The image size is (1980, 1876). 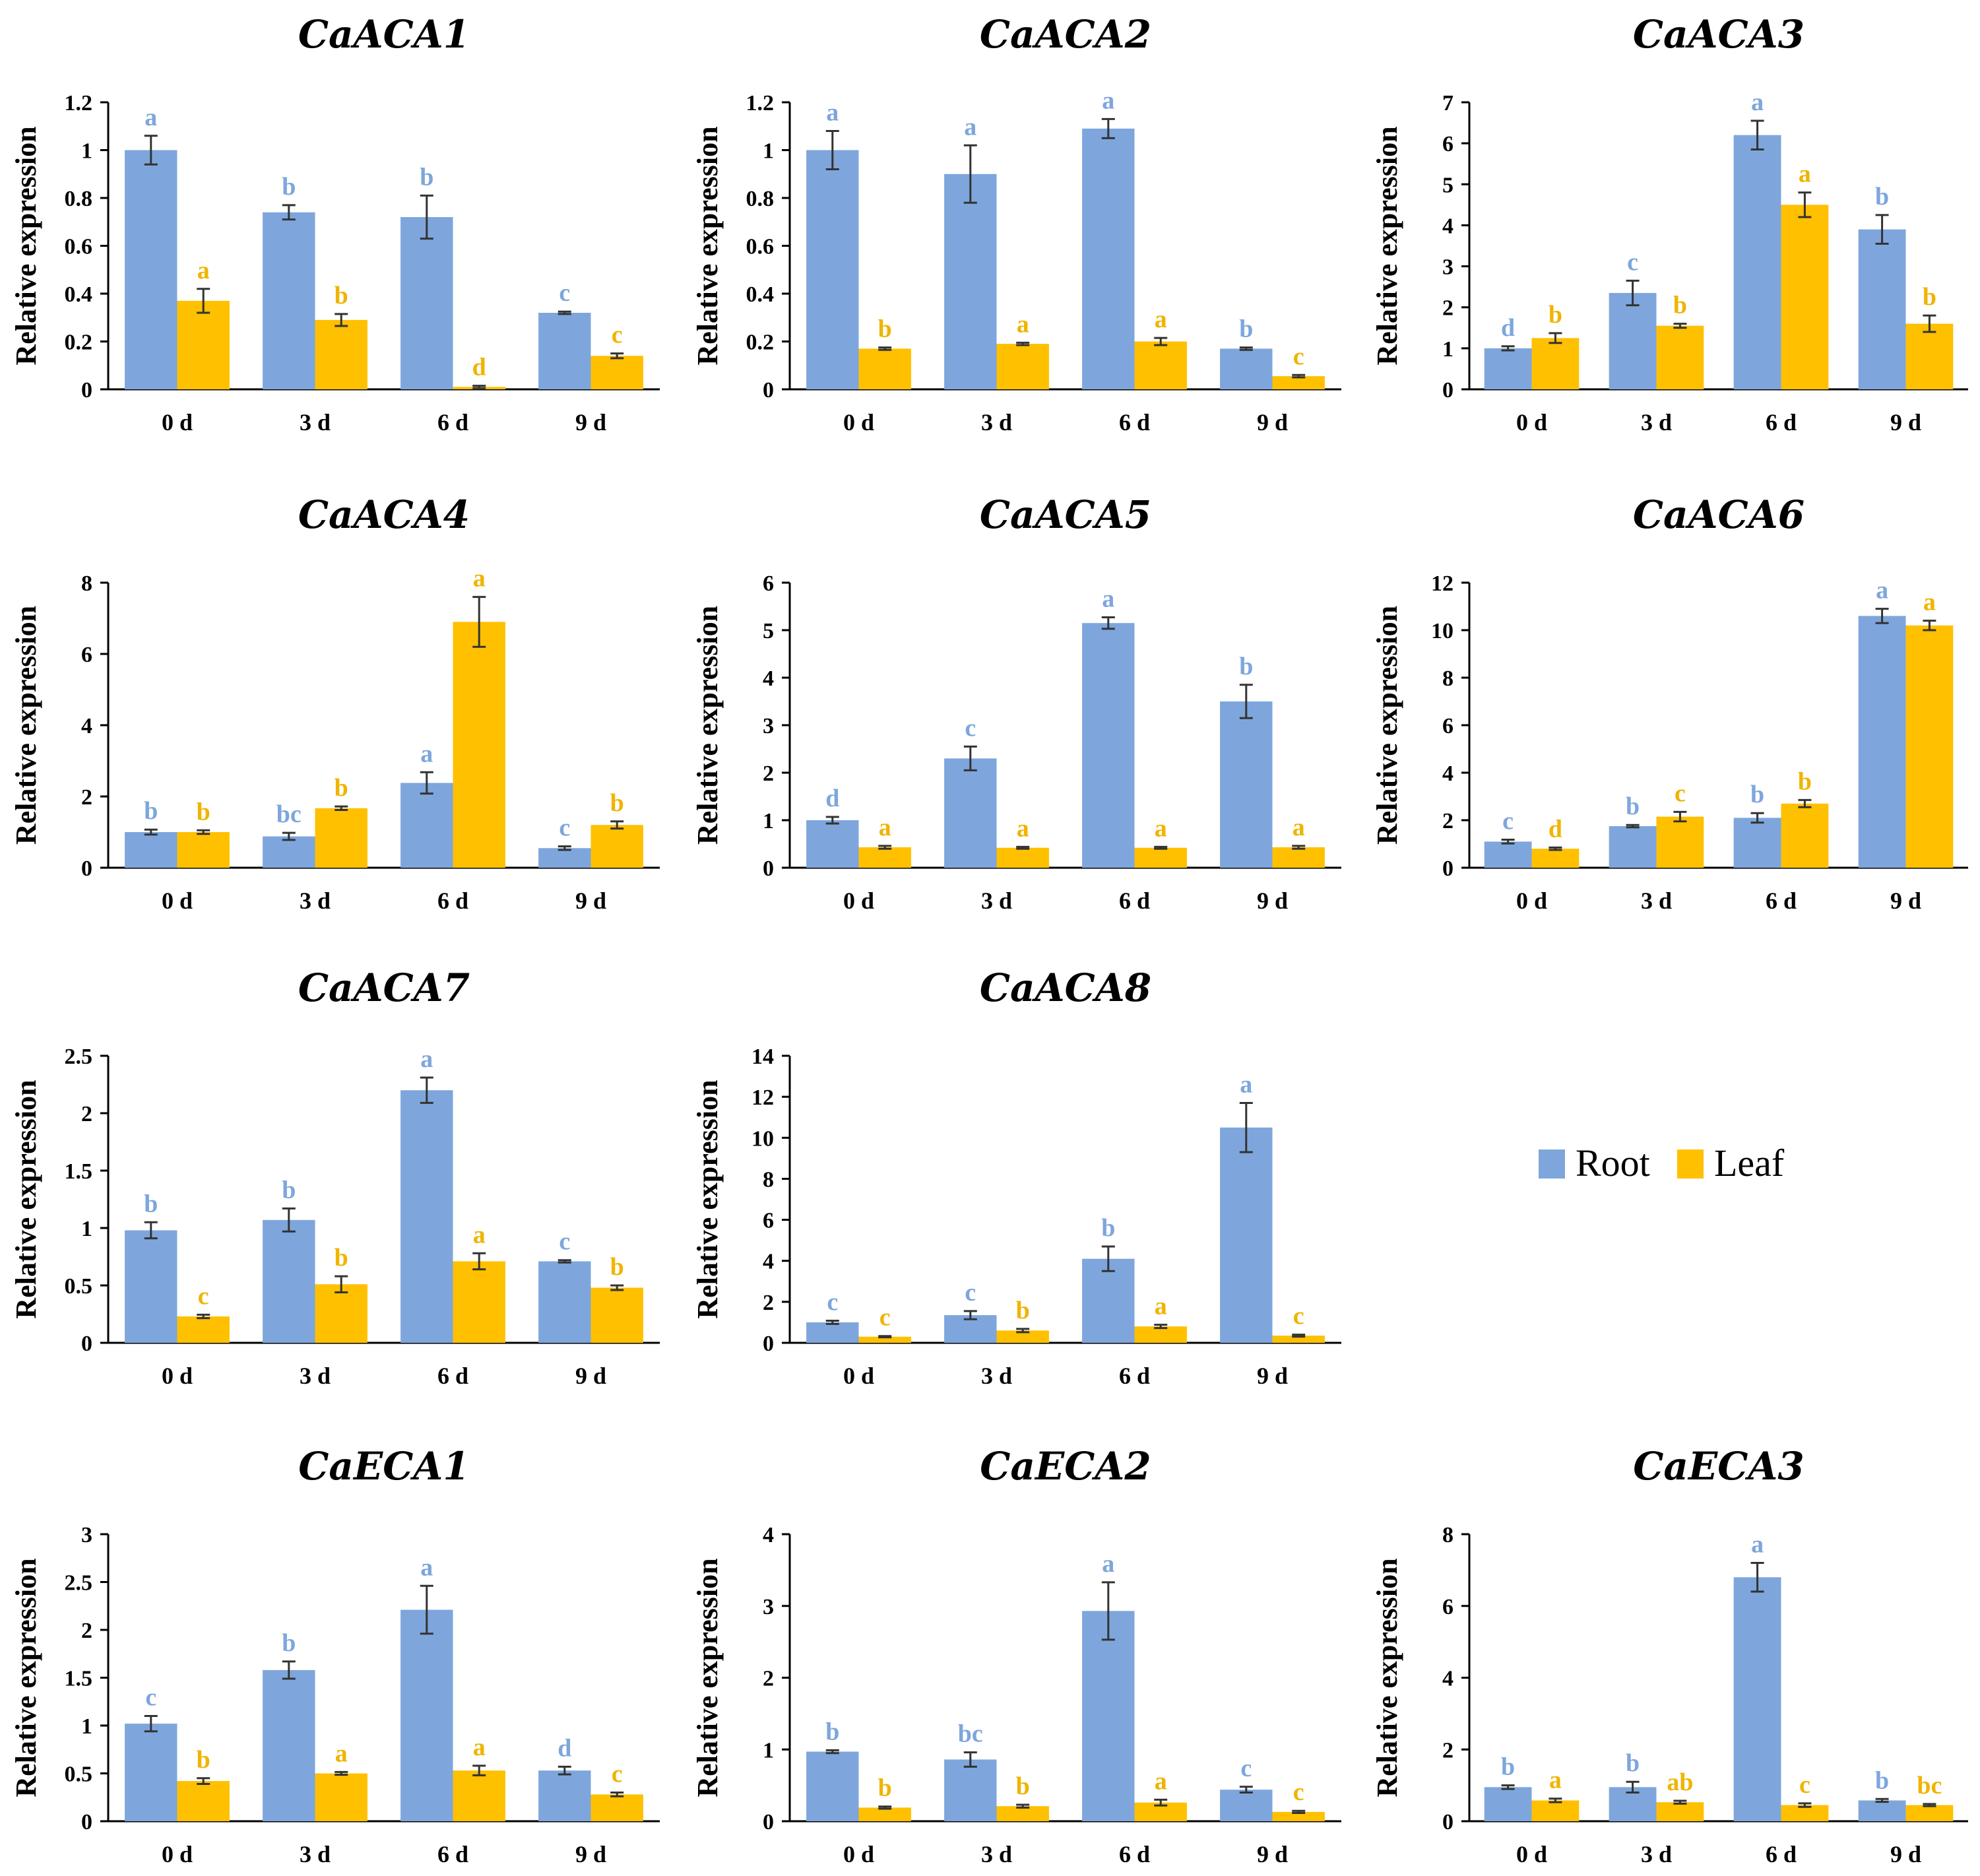 What do you see at coordinates (341, 1797) in the screenshot?
I see `bar-leaf-3d` at bounding box center [341, 1797].